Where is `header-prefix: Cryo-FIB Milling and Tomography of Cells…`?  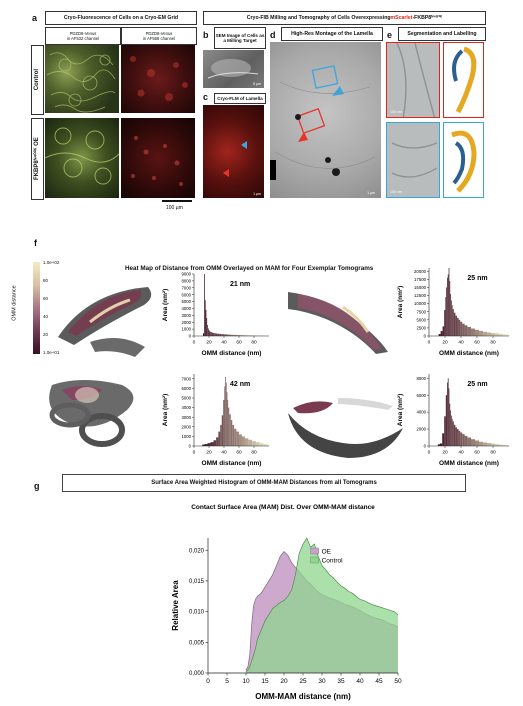
header-prefix: Cryo-FIB Milling and Tomography of Cells… is located at coordinates (318, 17).